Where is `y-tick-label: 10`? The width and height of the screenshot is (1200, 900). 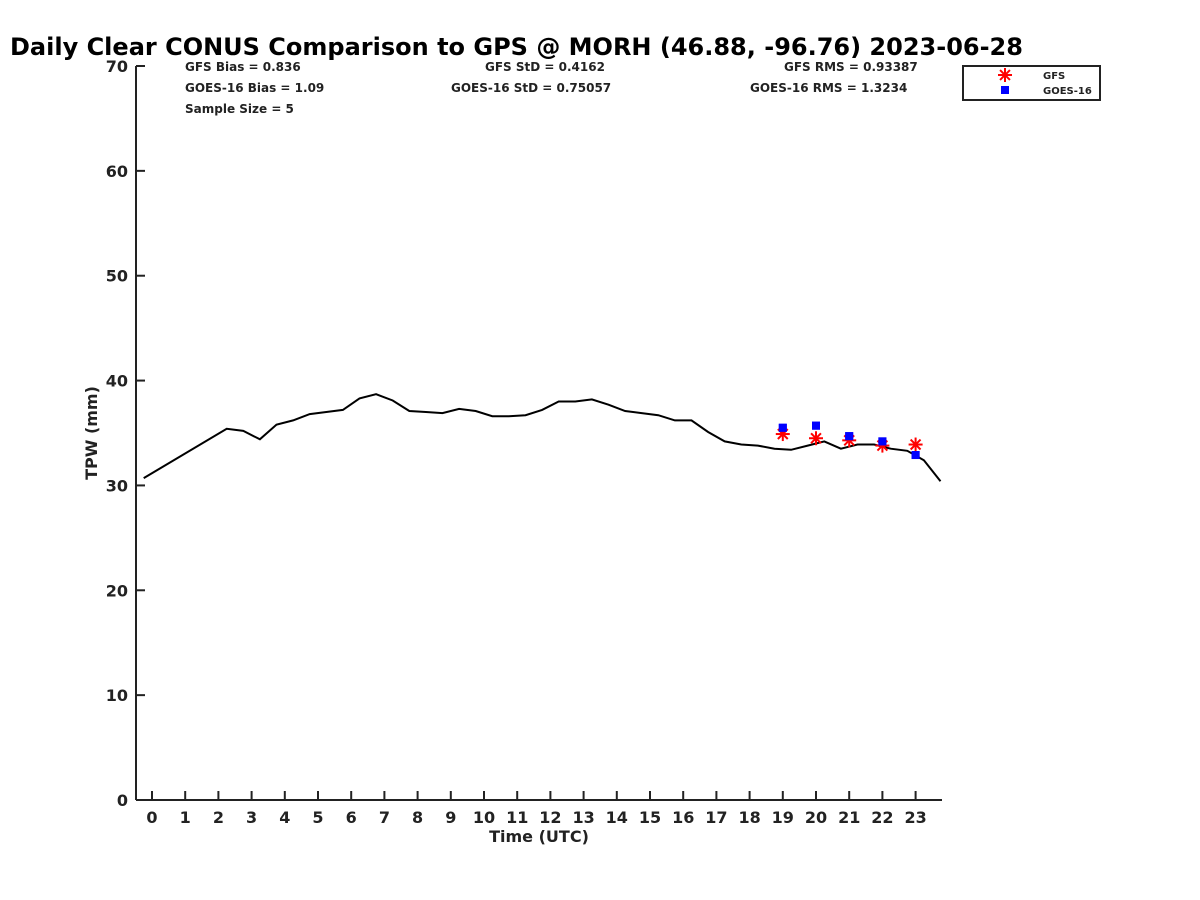 y-tick-label: 10 is located at coordinates (117, 695).